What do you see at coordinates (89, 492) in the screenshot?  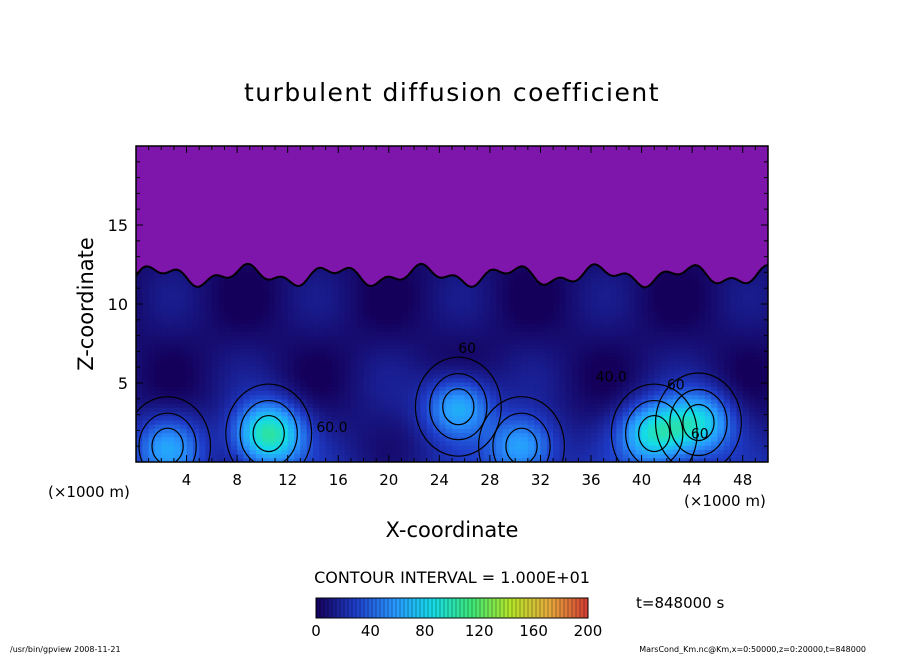 I see `x-unit-left: (×1000 m)` at bounding box center [89, 492].